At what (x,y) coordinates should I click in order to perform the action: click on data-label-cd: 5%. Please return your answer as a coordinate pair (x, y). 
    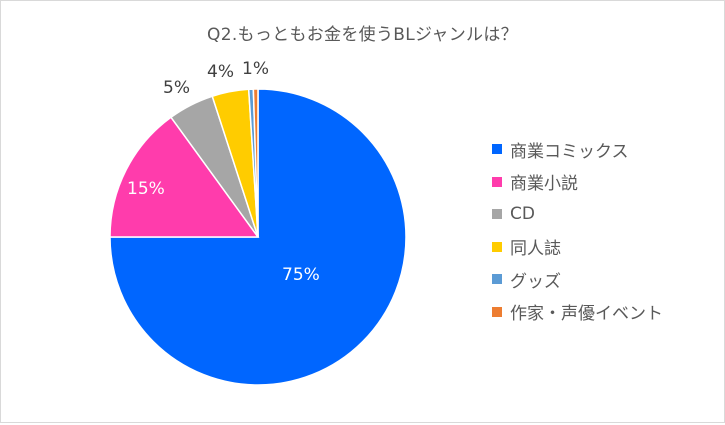
    Looking at the image, I should click on (176, 88).